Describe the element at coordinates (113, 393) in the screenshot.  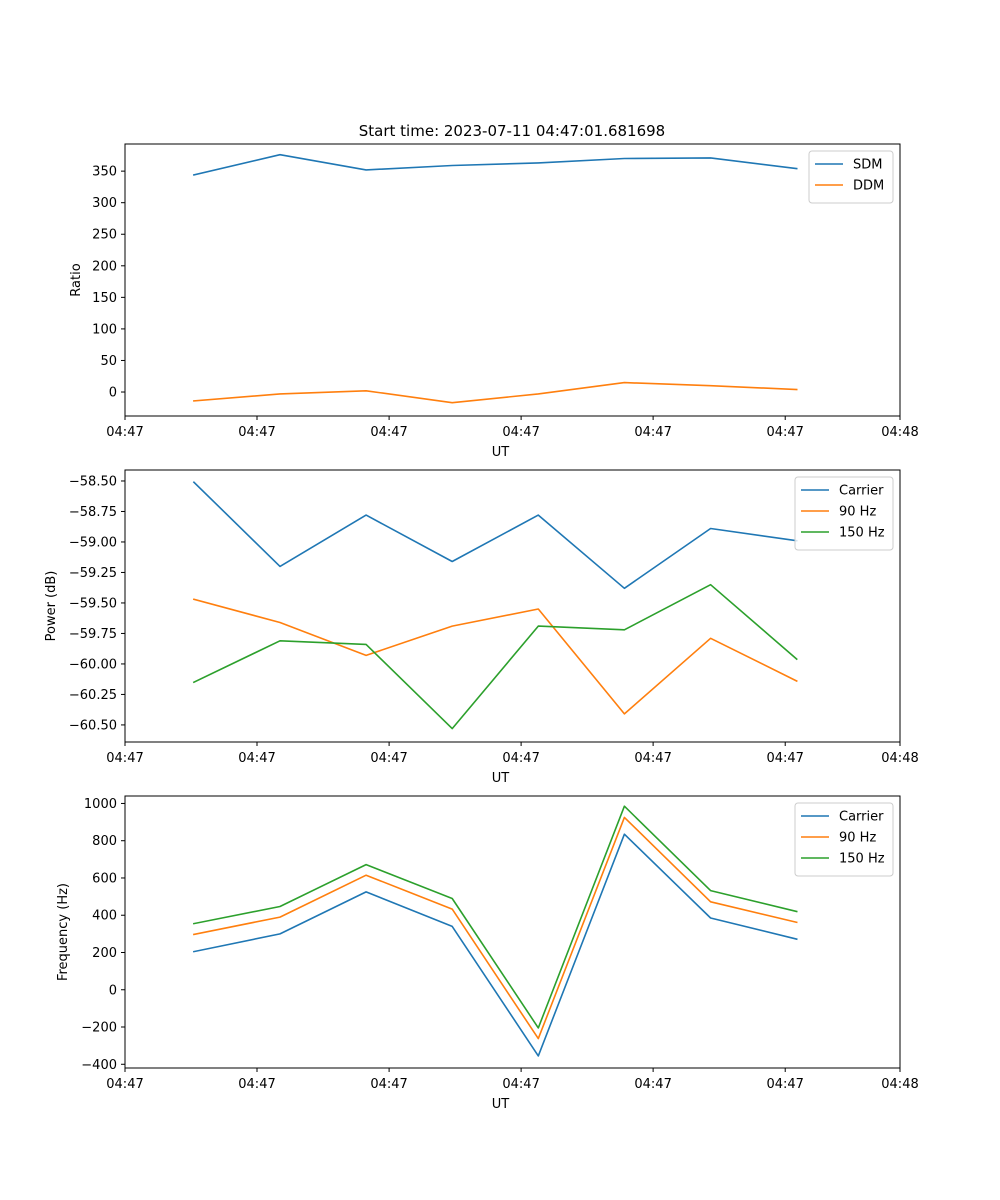
I see `chart-1-ratio-ytick-label: 0` at that location.